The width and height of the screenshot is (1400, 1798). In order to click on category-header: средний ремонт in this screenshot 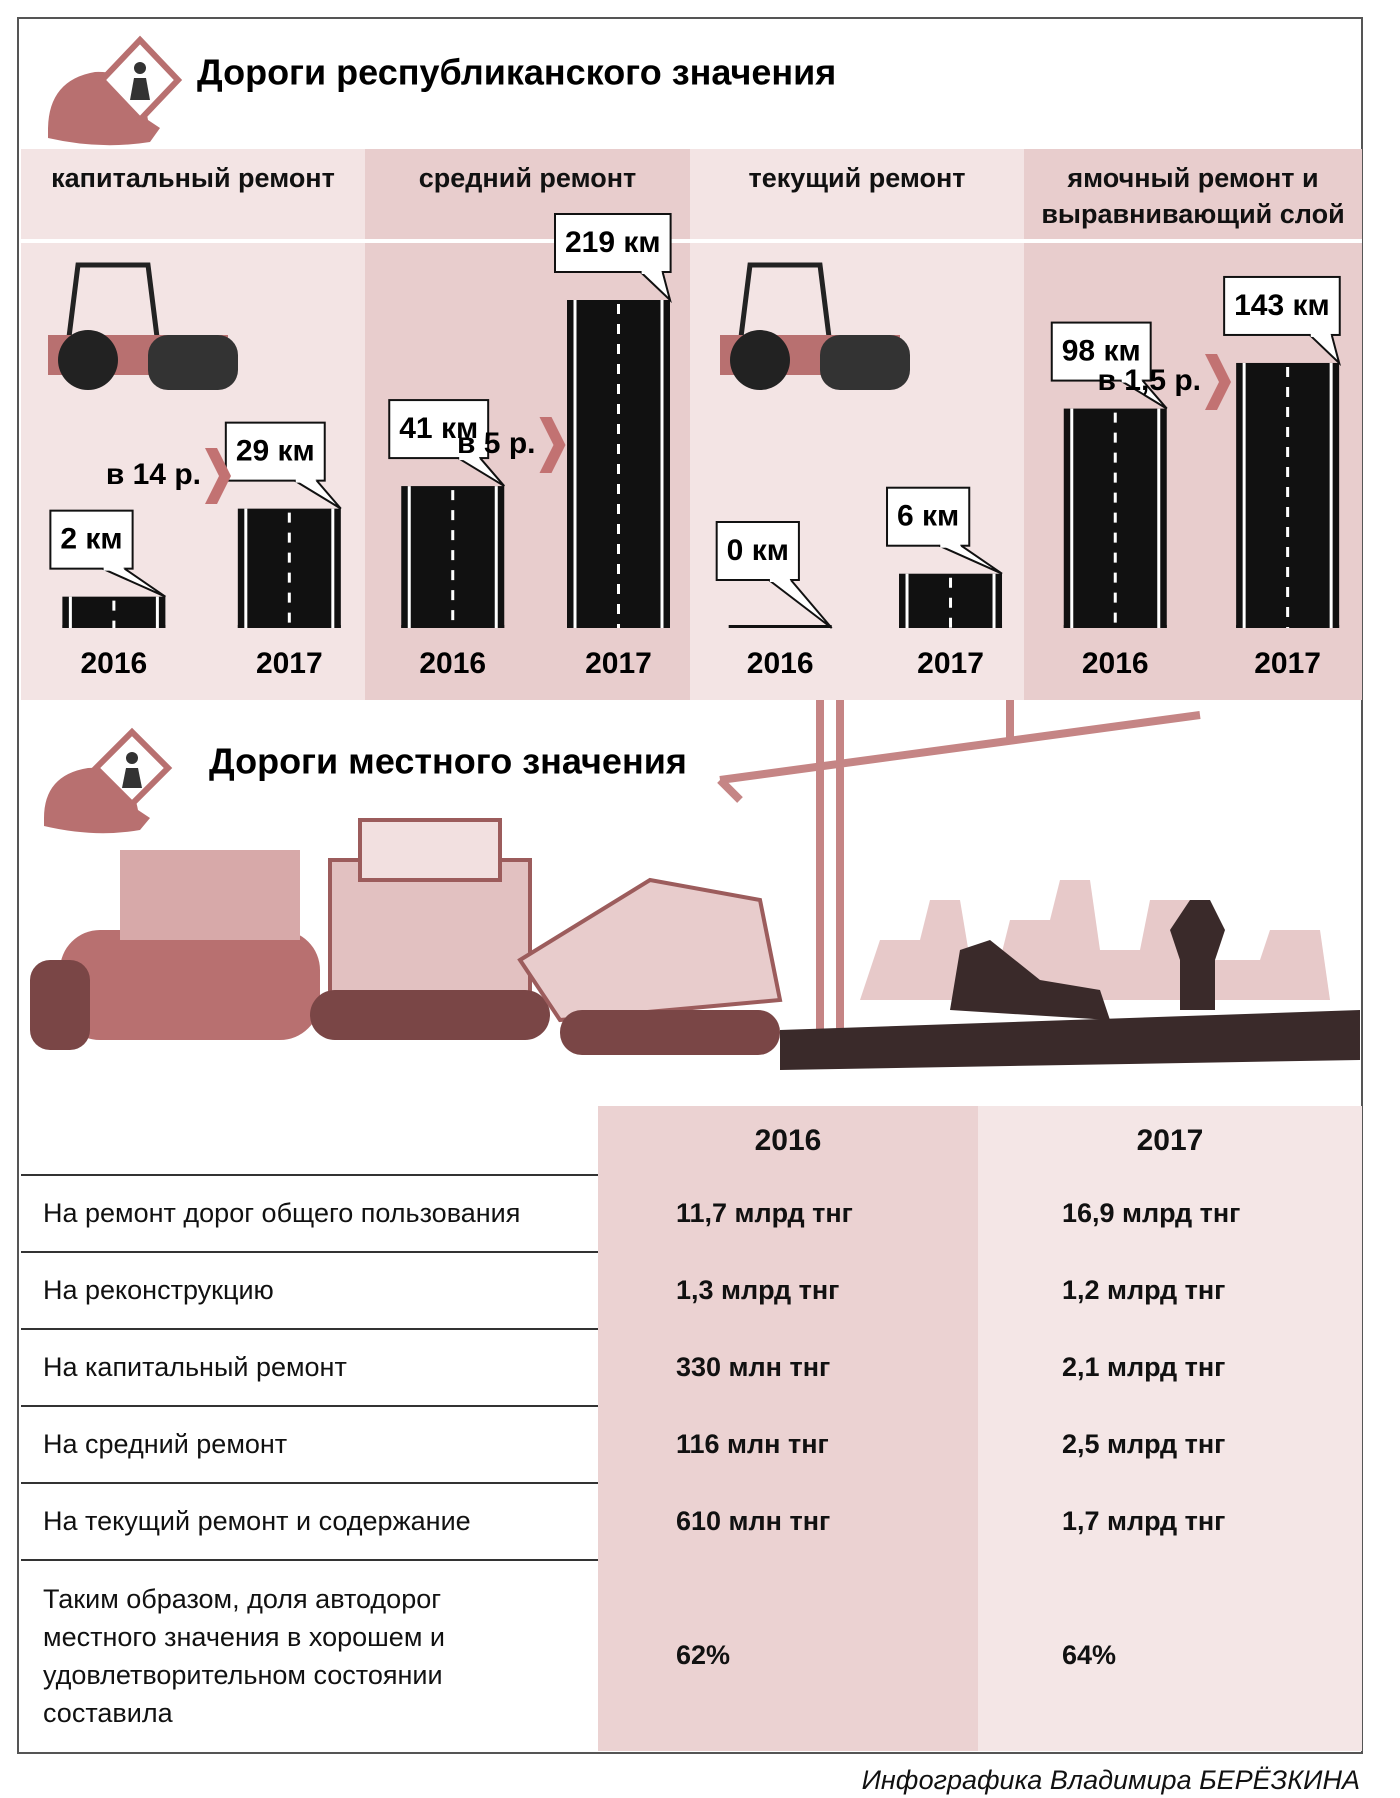, I will do `click(527, 178)`.